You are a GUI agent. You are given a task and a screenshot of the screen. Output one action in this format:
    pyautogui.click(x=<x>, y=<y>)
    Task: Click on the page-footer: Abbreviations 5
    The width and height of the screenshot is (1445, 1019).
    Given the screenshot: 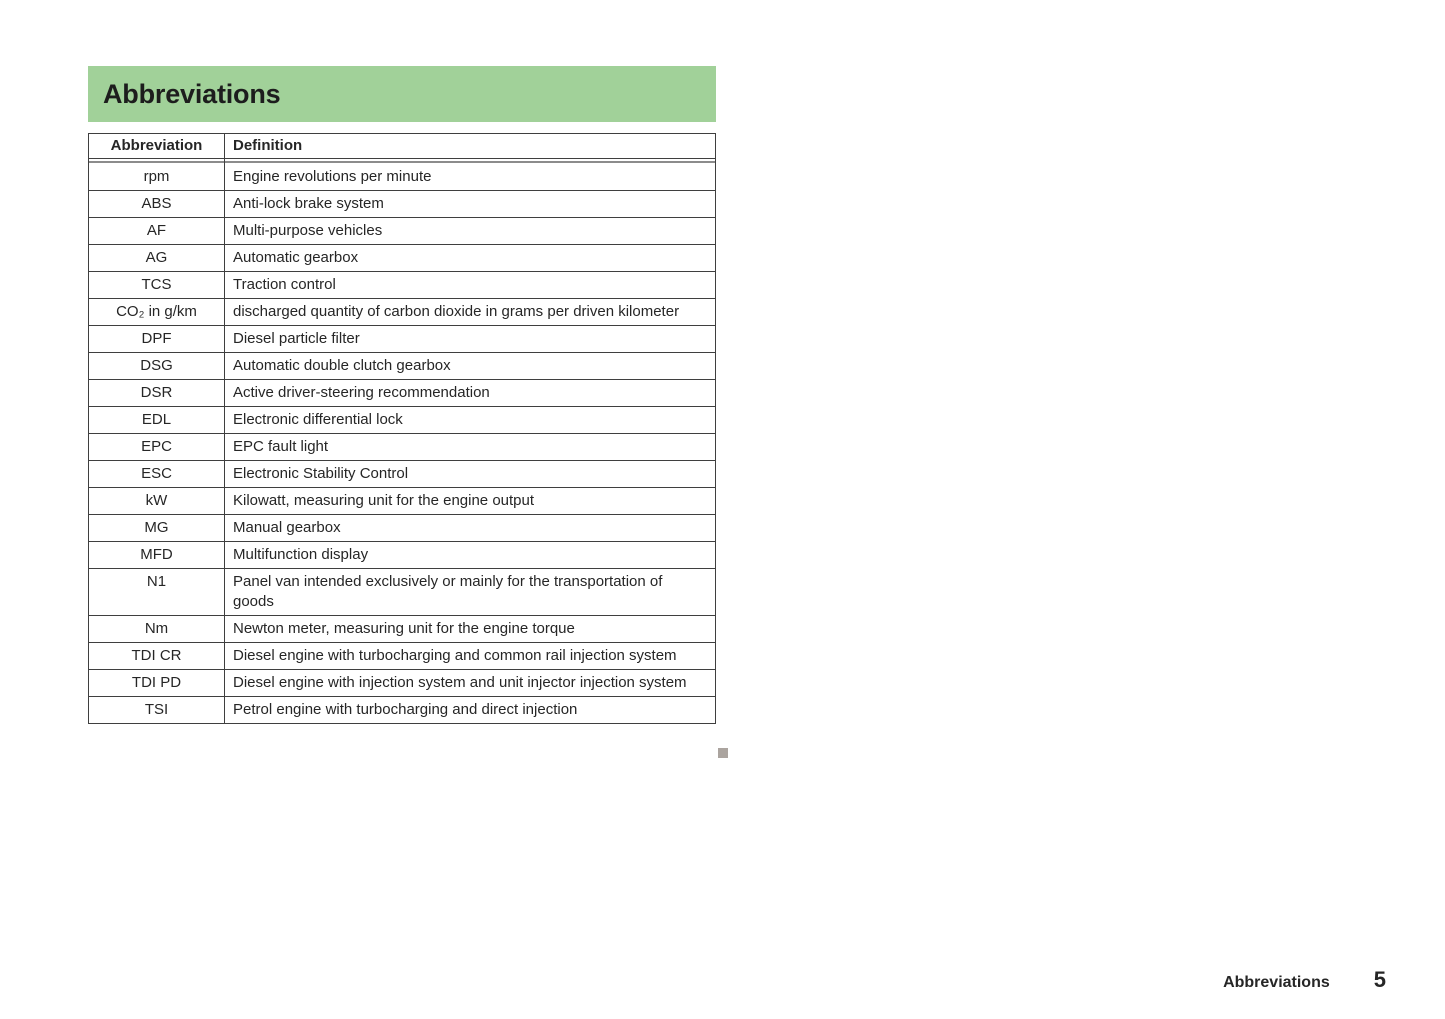 What is the action you would take?
    pyautogui.click(x=1304, y=980)
    